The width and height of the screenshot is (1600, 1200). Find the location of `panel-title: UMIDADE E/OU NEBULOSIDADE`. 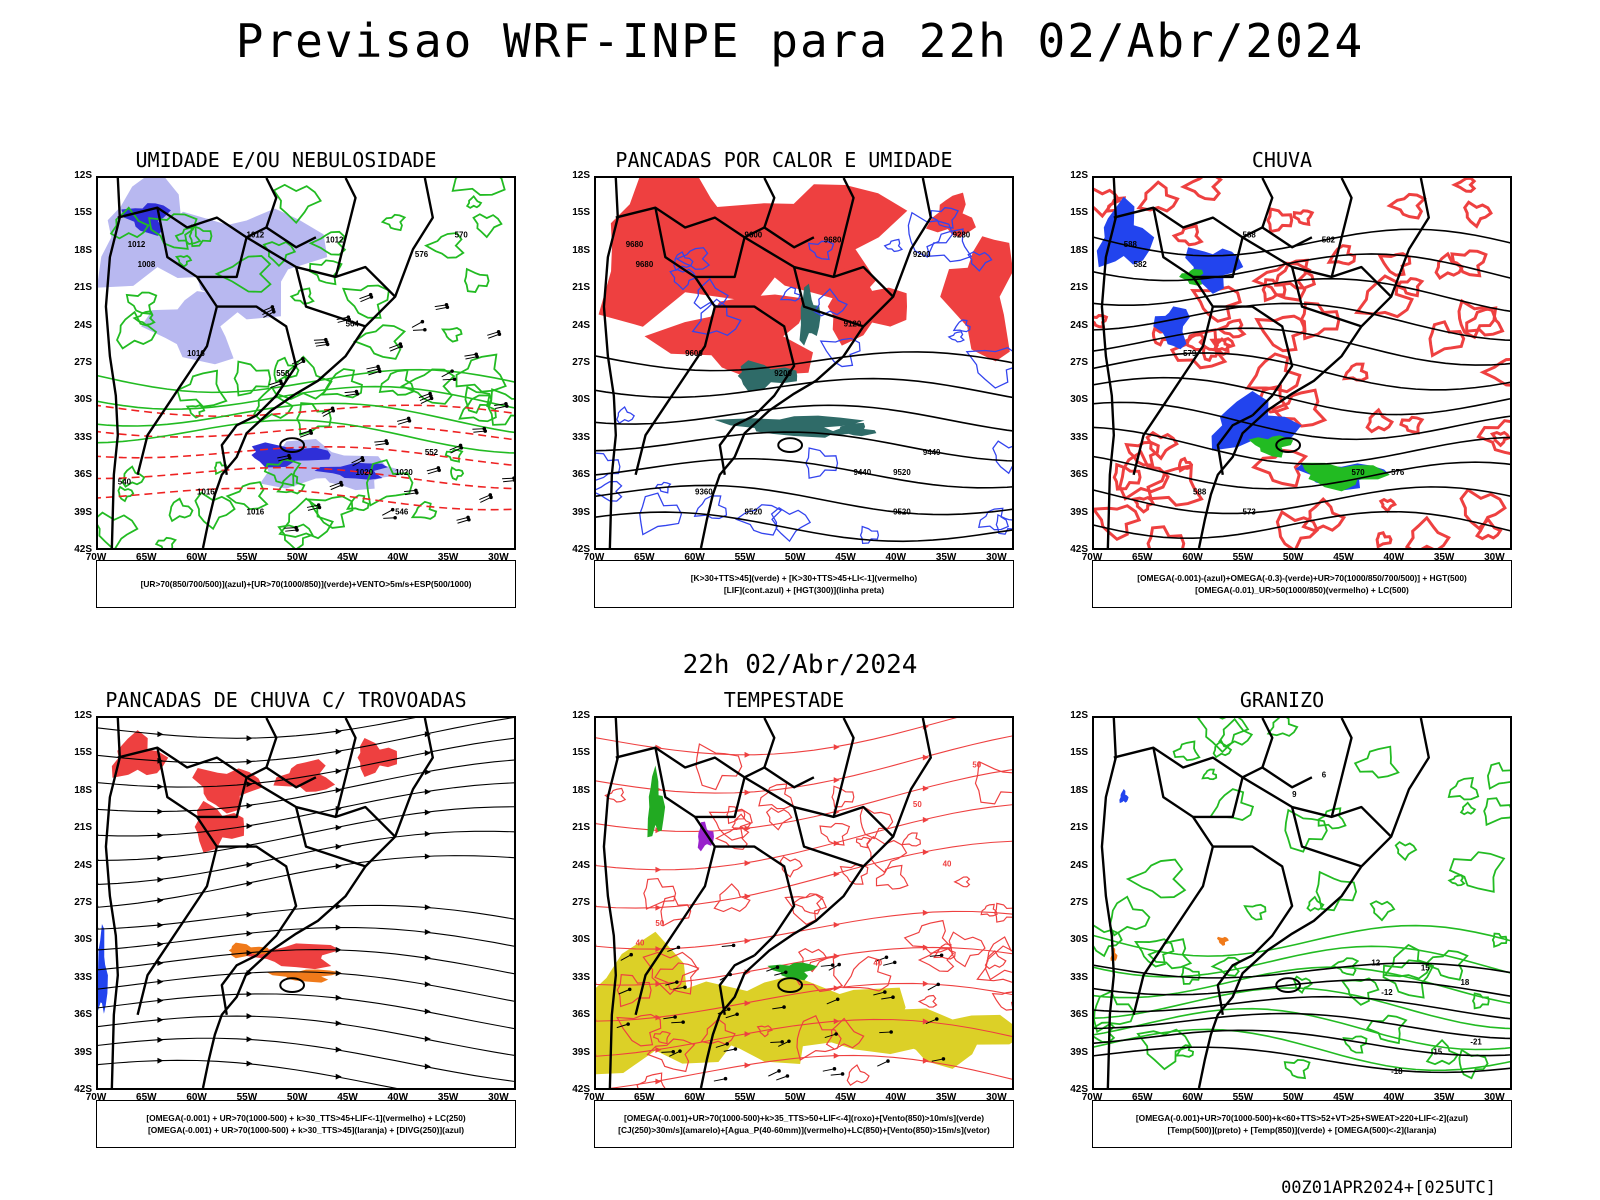

panel-title: UMIDADE E/OU NEBULOSIDADE is located at coordinates (286, 160).